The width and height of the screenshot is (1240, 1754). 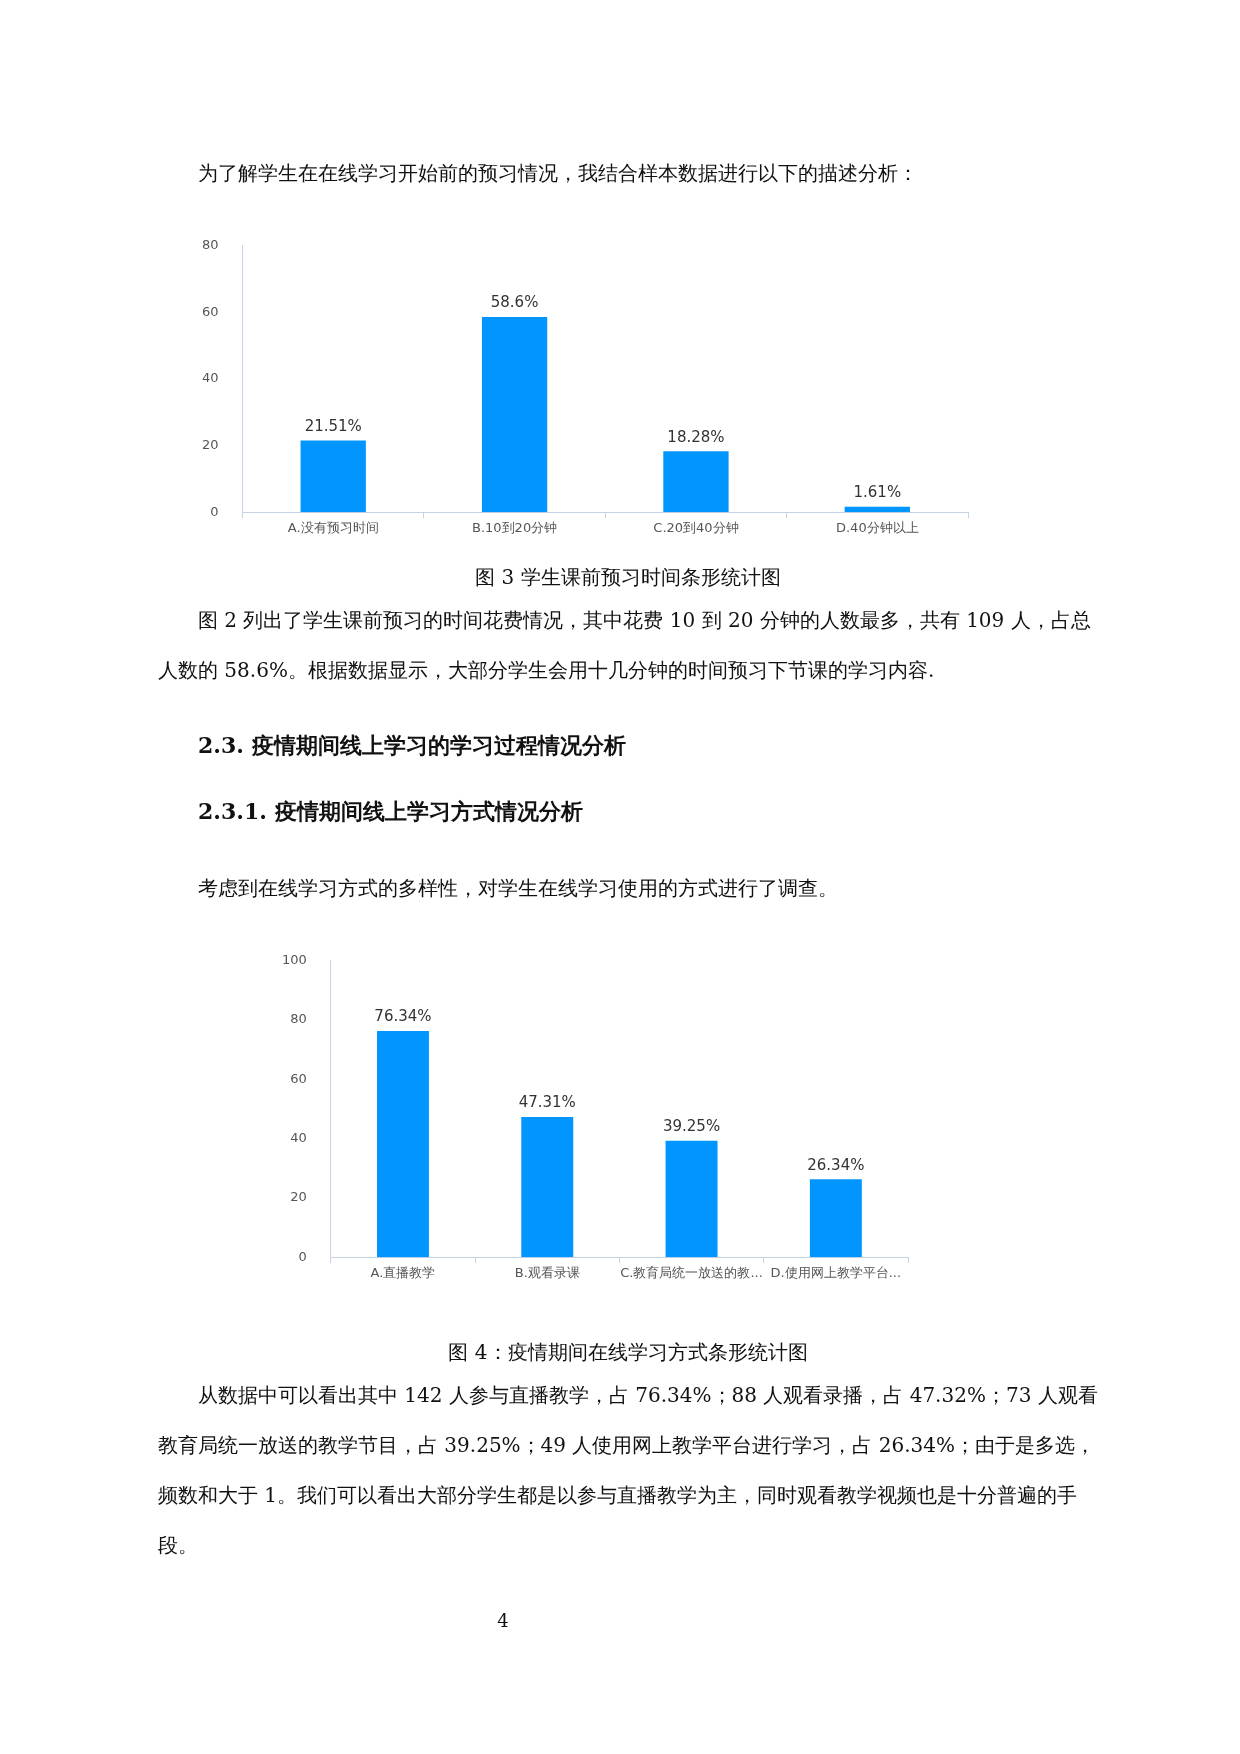 I want to click on text: 图 4：疫情期间在线学习方式条形统计图, so click(x=628, y=1352).